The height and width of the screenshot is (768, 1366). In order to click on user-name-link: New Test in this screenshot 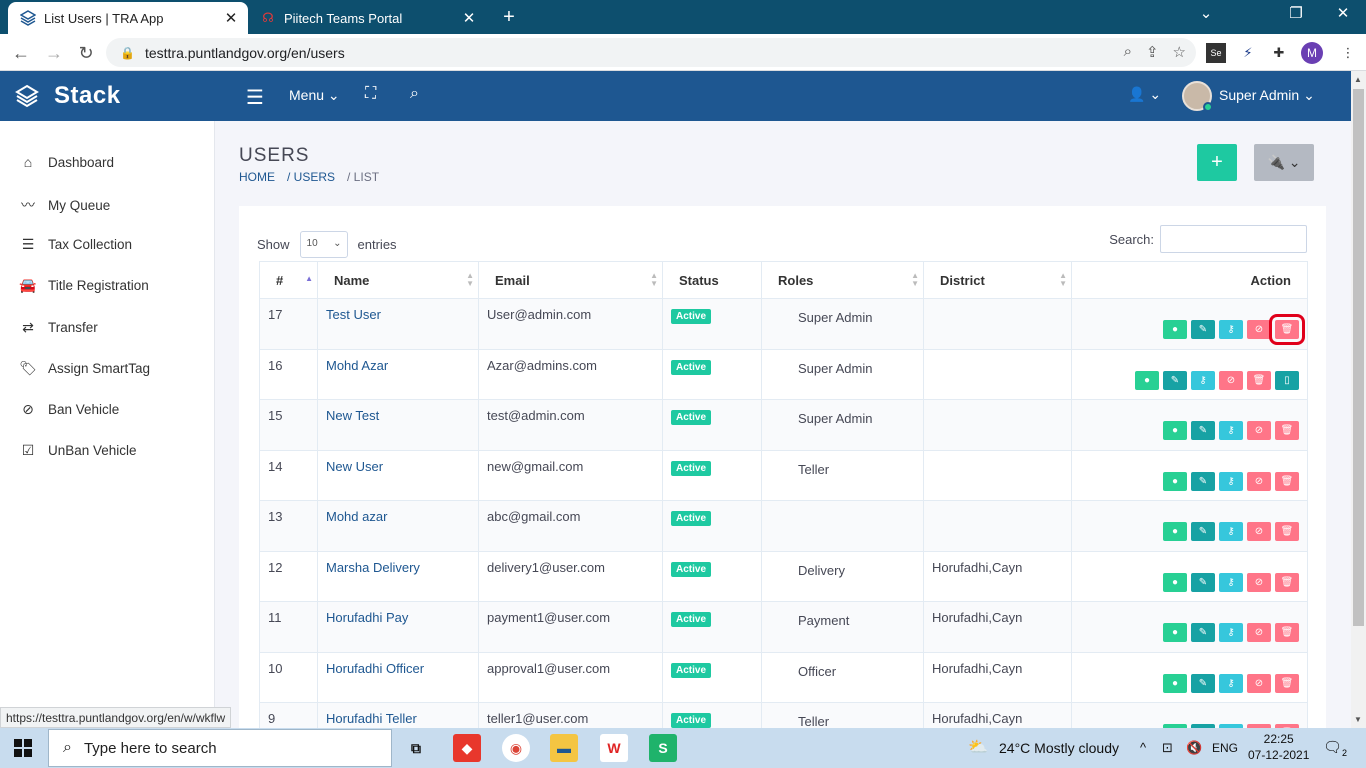, I will do `click(398, 425)`.